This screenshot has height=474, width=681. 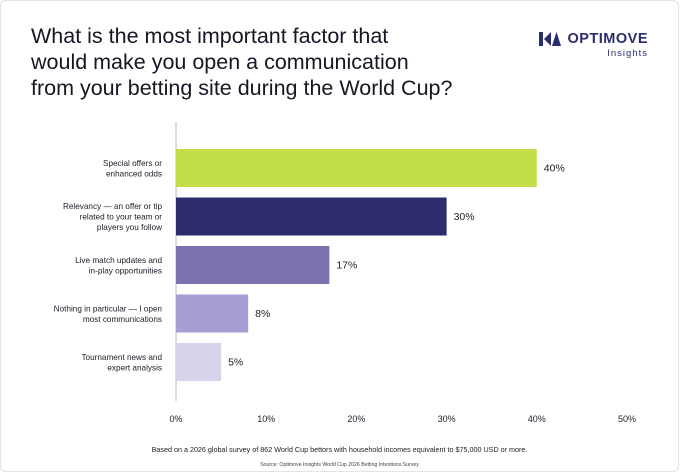 I want to click on data-label-1: 40%, so click(x=554, y=169).